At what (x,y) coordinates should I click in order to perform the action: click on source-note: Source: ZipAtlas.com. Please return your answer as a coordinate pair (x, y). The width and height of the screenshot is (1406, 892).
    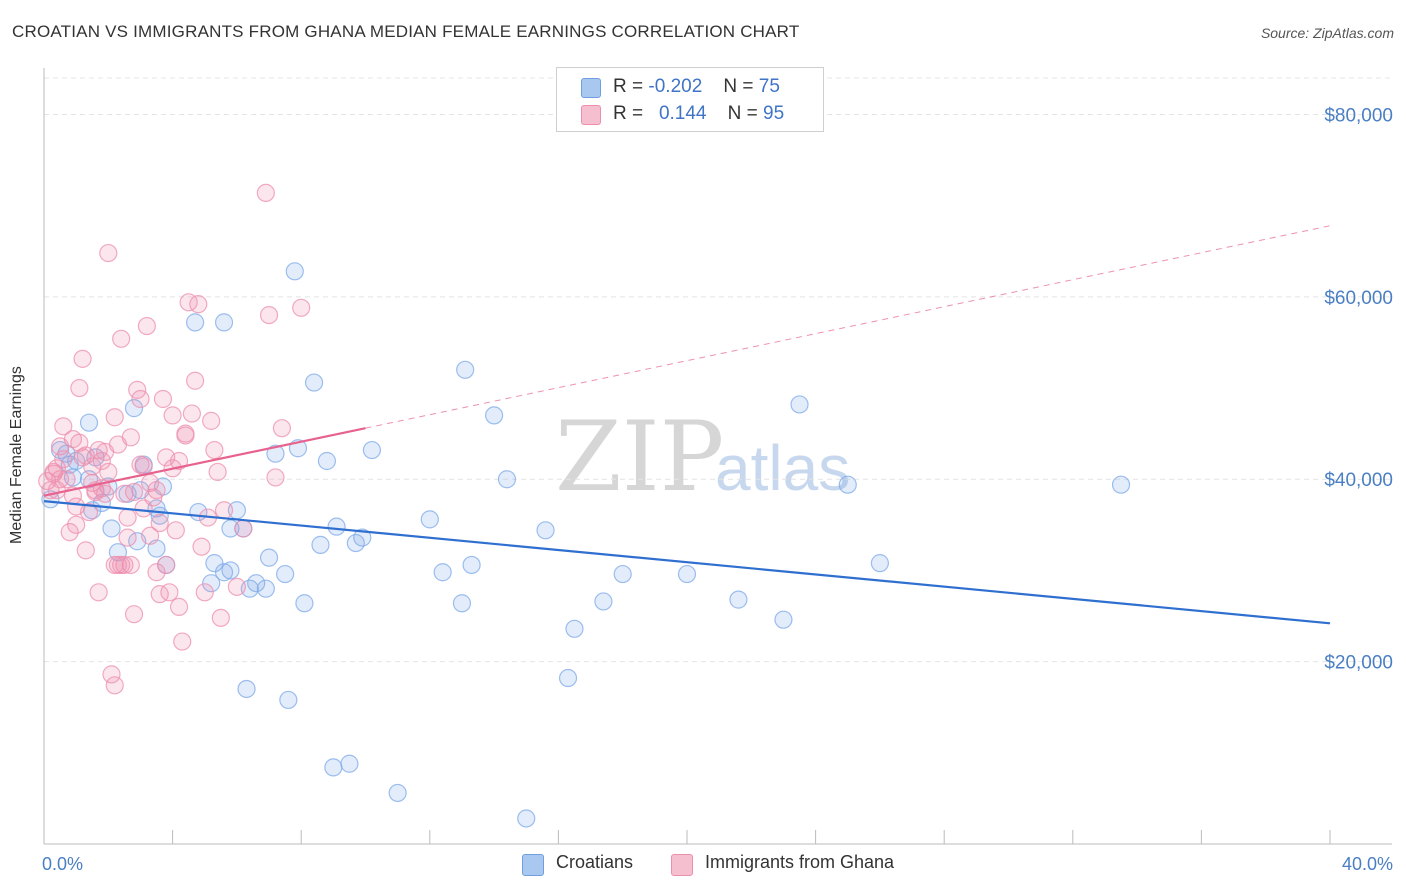
    Looking at the image, I should click on (1327, 33).